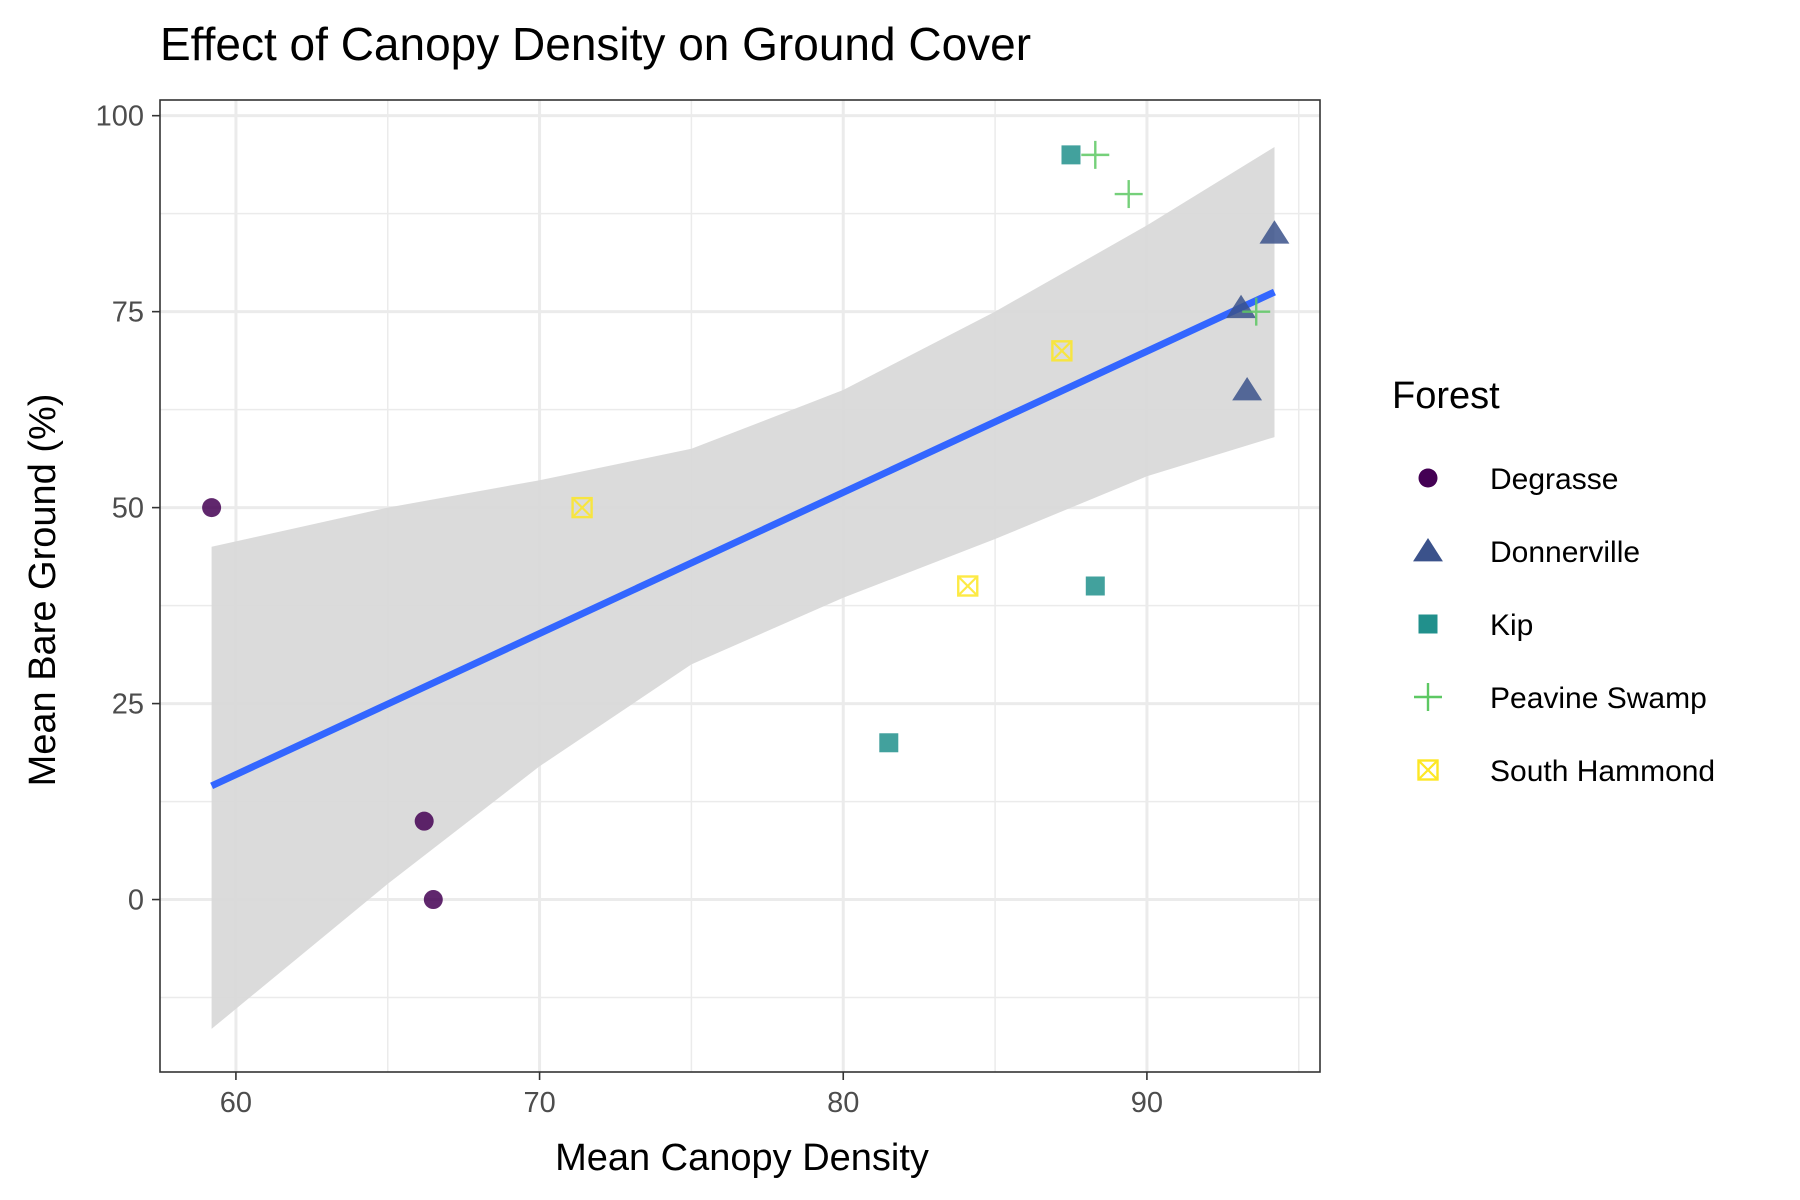  Describe the element at coordinates (1428, 697) in the screenshot. I see `legend-key-peavine-swamp` at that location.